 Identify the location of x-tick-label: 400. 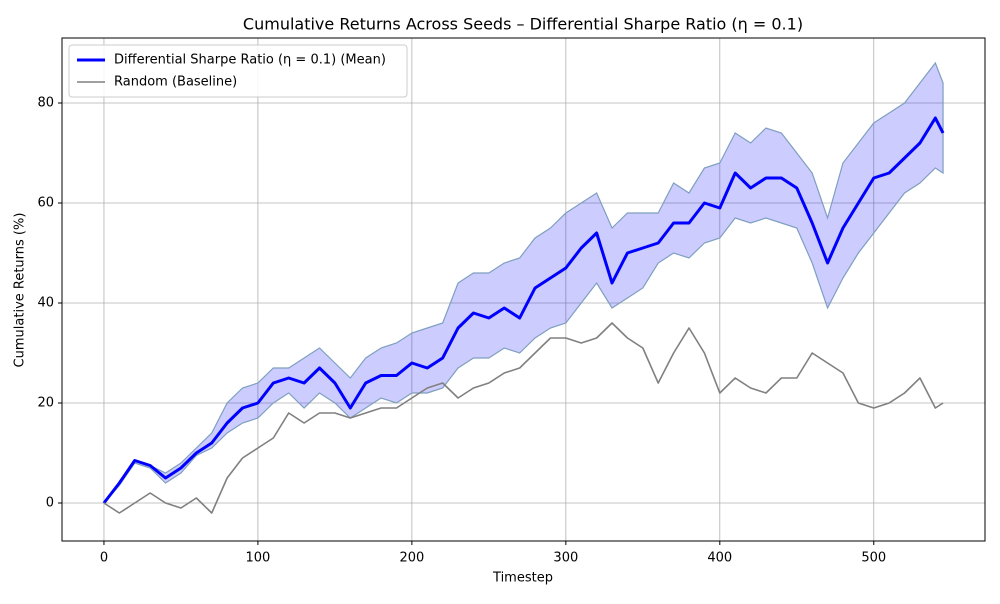
(719, 558).